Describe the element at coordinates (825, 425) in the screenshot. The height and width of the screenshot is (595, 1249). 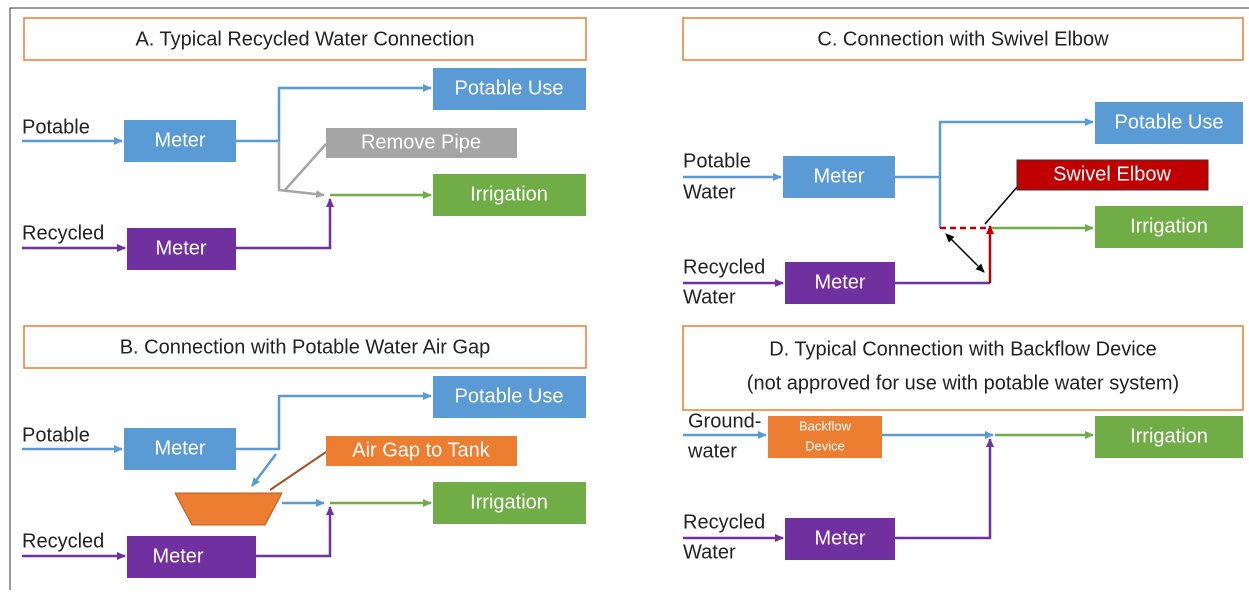
I see `box-label: Backflow` at that location.